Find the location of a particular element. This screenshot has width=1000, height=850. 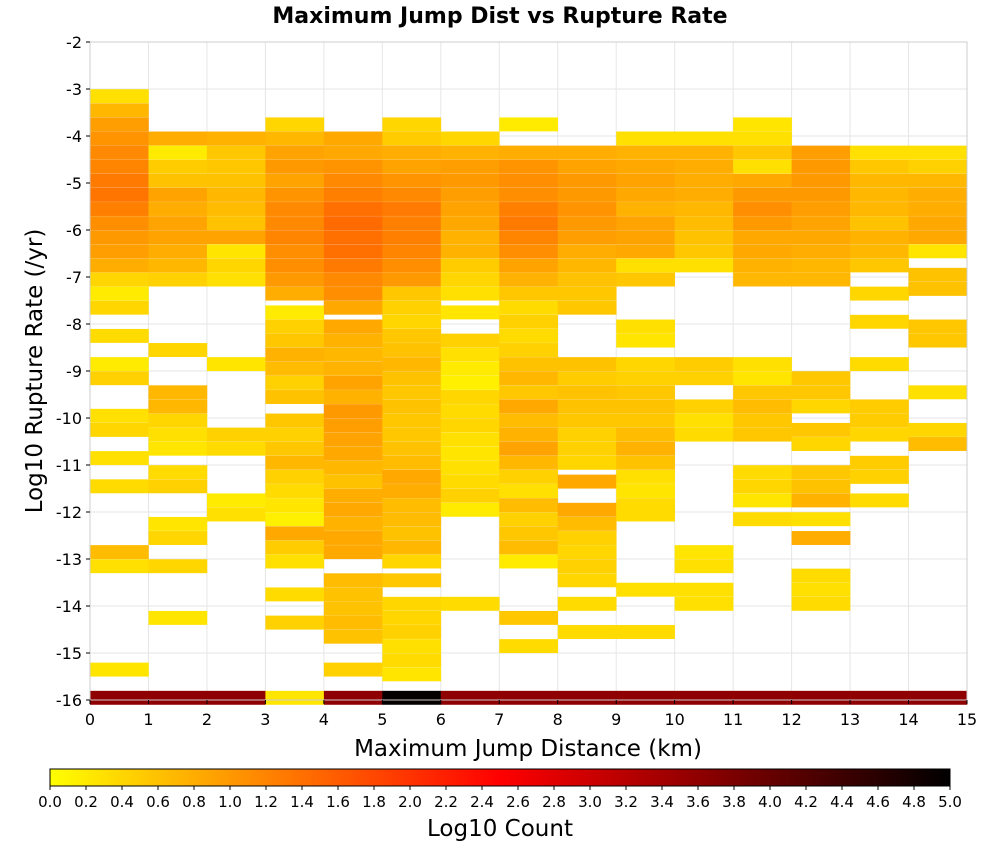

colorbar-tick-label: 1.4 is located at coordinates (302, 802).